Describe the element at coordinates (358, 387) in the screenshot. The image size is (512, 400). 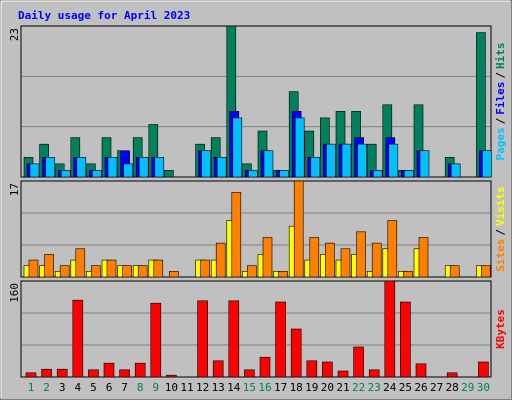
I see `x-tick-label: 22` at that location.